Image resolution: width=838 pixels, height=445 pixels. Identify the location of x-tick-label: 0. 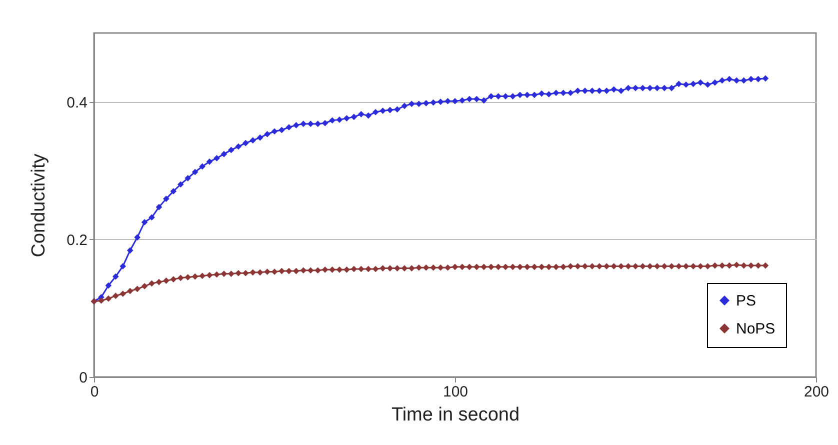
(94, 392).